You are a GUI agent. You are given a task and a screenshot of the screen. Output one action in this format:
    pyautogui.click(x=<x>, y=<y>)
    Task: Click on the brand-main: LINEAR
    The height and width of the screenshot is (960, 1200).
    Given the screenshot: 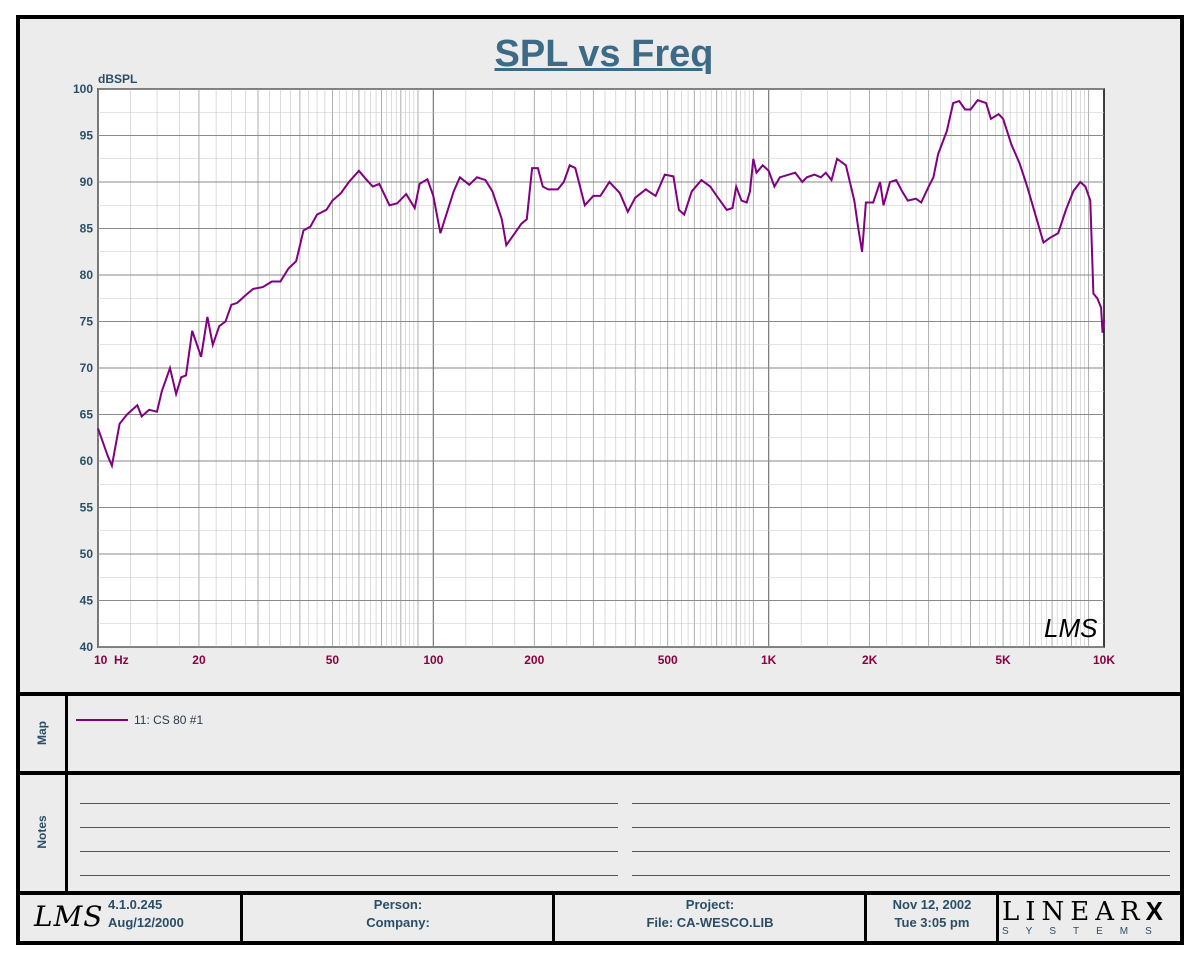 What is the action you would take?
    pyautogui.click(x=1074, y=912)
    